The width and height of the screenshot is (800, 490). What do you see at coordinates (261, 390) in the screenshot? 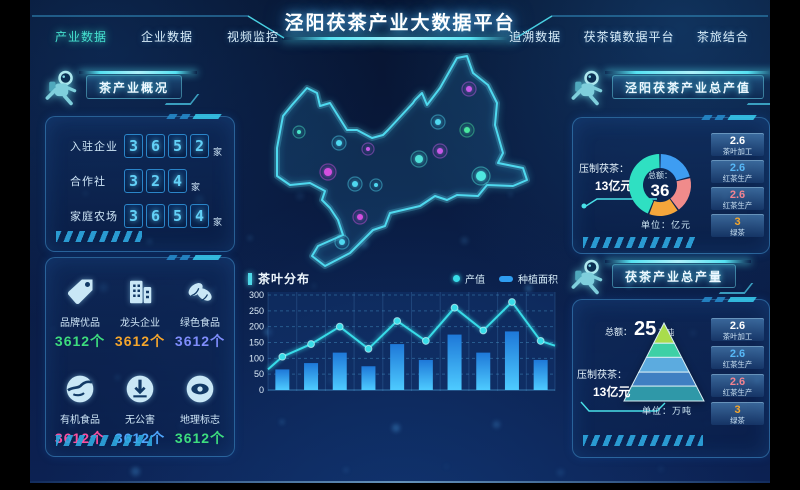
I see `svg-text: 0` at bounding box center [261, 390].